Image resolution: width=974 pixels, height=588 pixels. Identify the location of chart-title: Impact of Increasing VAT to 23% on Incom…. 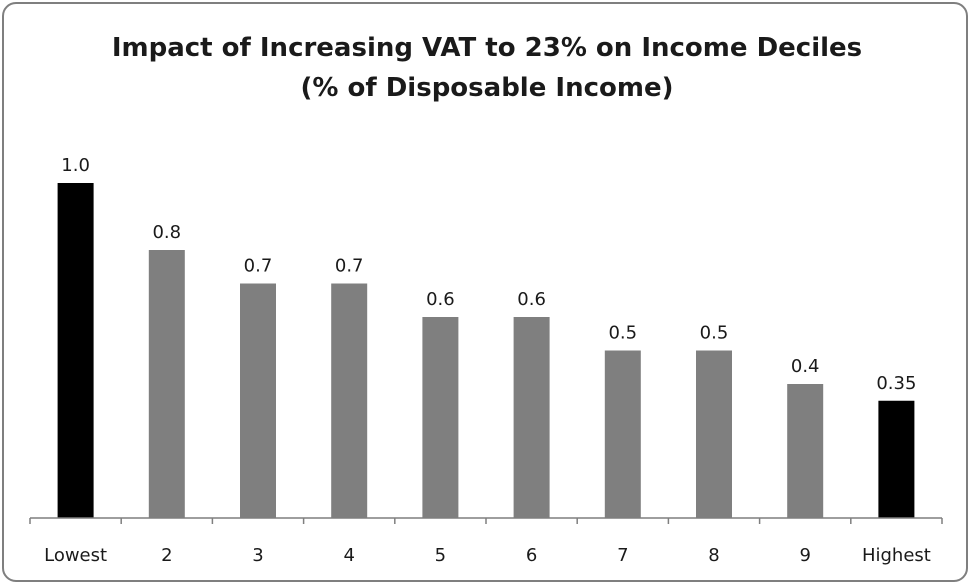
(487, 68).